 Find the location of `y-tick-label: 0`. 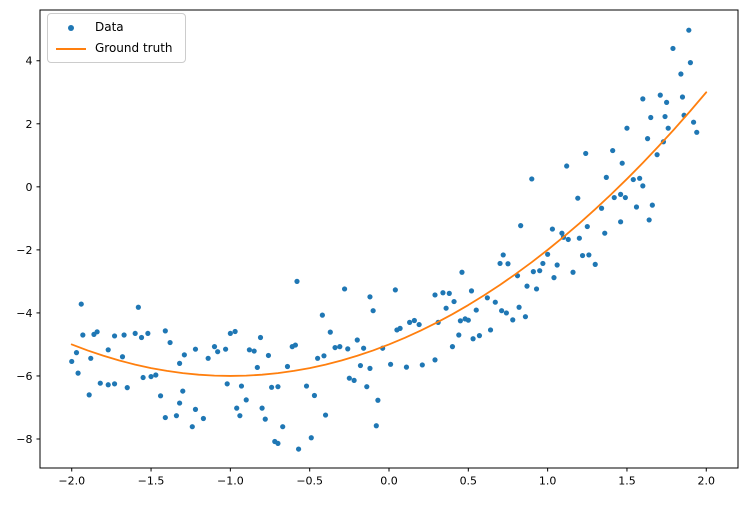

y-tick-label: 0 is located at coordinates (29, 187).